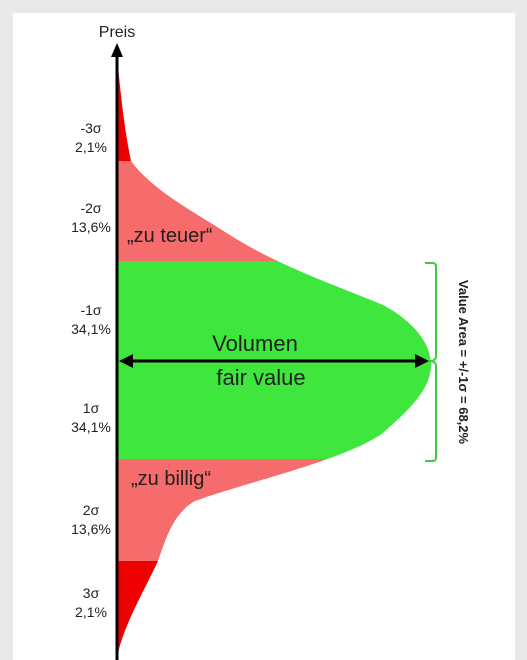 The width and height of the screenshot is (527, 660). I want to click on volume-label: Volumen, so click(255, 343).